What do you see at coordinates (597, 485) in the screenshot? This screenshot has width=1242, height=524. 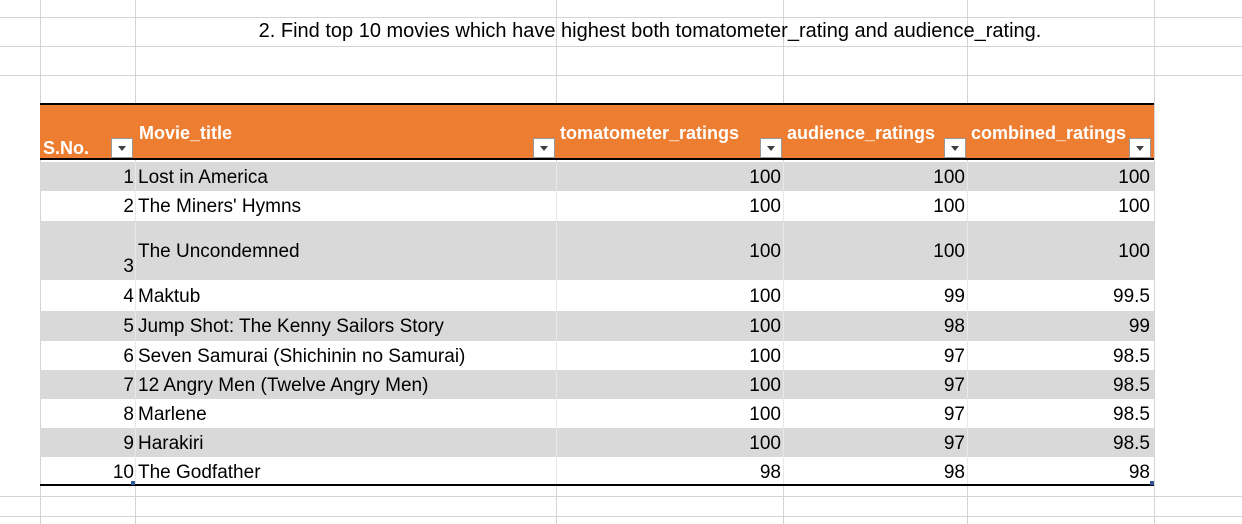 I see `table-bottom-border` at bounding box center [597, 485].